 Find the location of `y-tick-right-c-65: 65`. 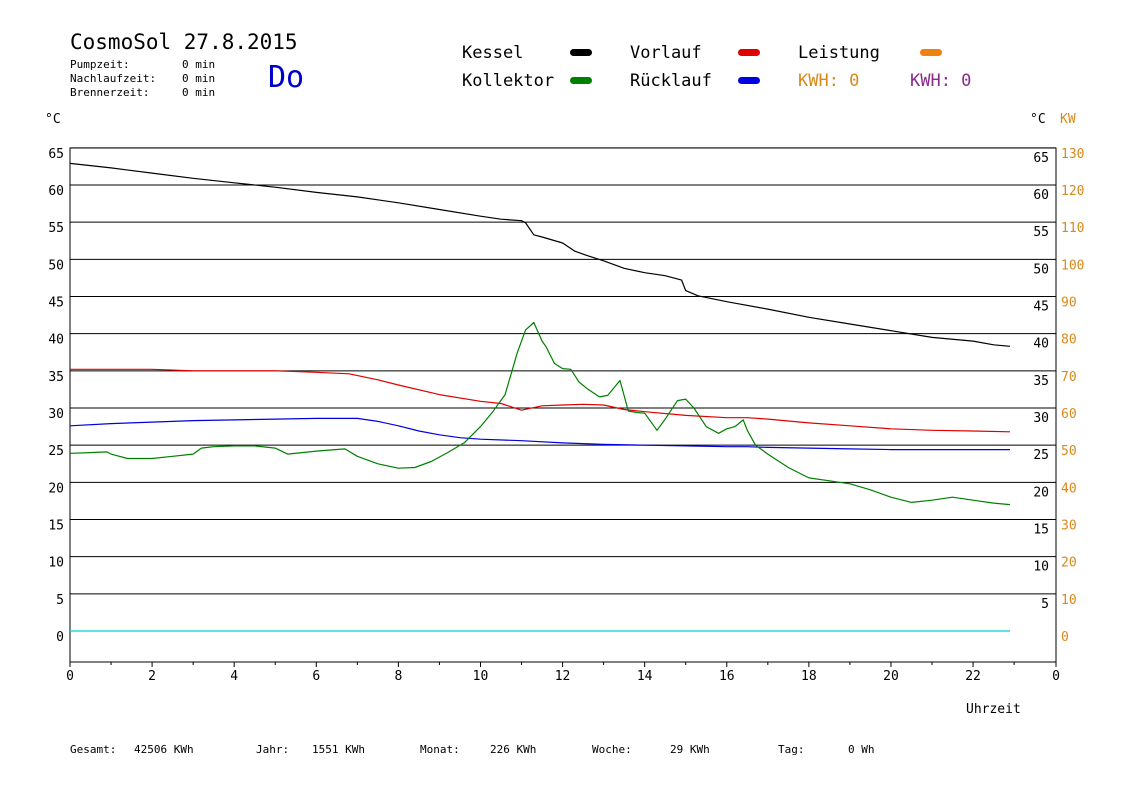

y-tick-right-c-65: 65 is located at coordinates (1041, 158).